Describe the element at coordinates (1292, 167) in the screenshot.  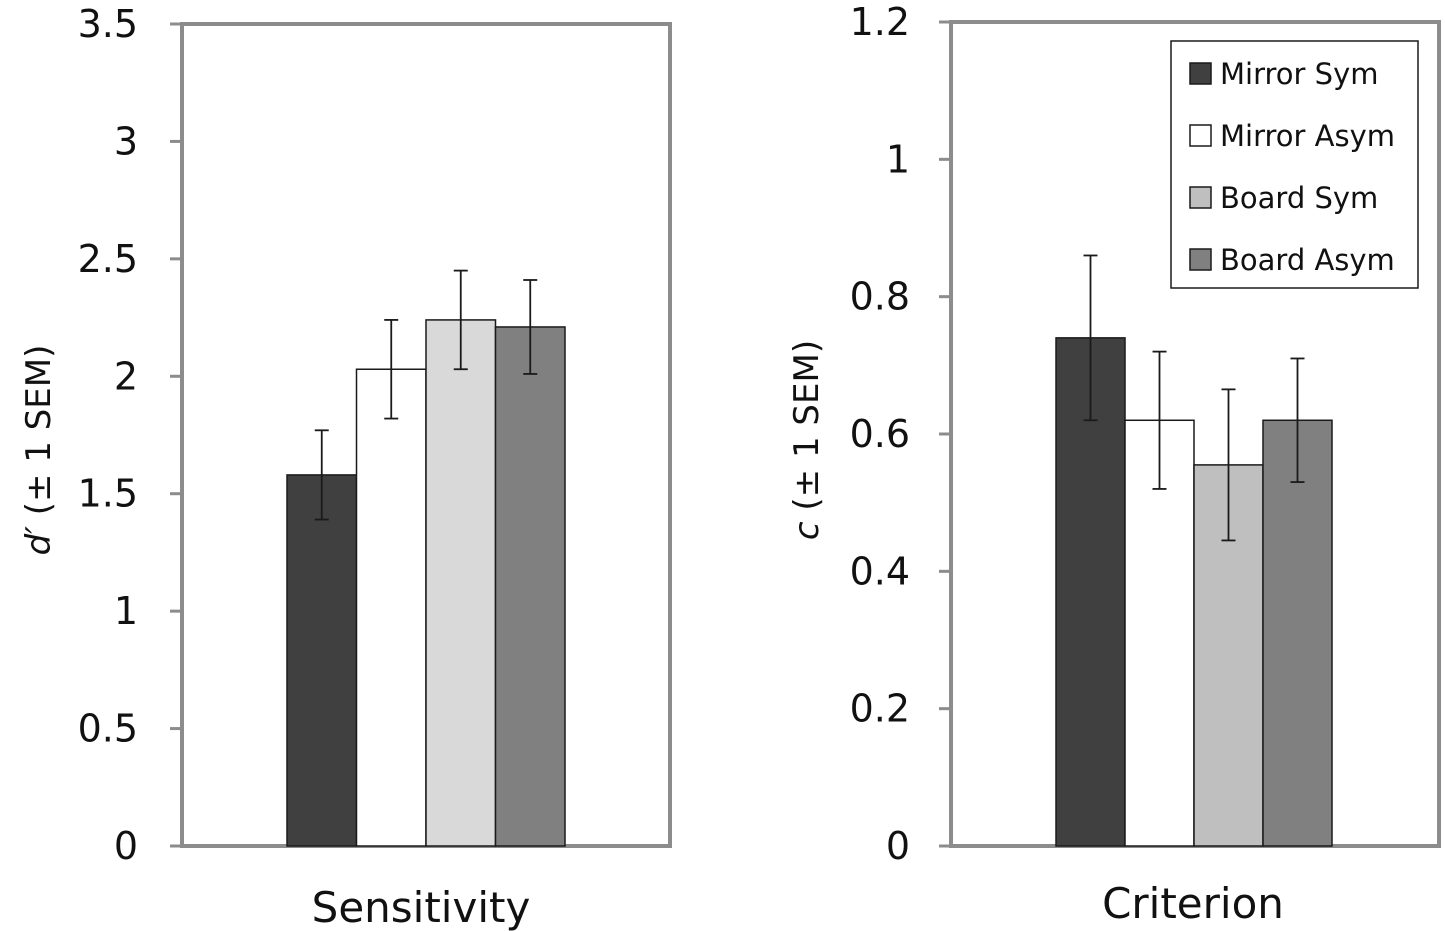
I see `legend-items: Mirror Sym Mirror Asym Board Sym Board Asym` at that location.